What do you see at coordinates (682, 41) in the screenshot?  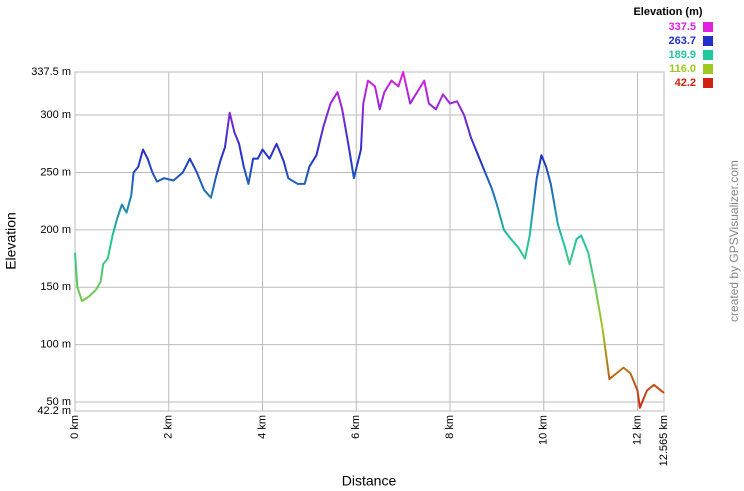 I see `legend-label: 263.7` at bounding box center [682, 41].